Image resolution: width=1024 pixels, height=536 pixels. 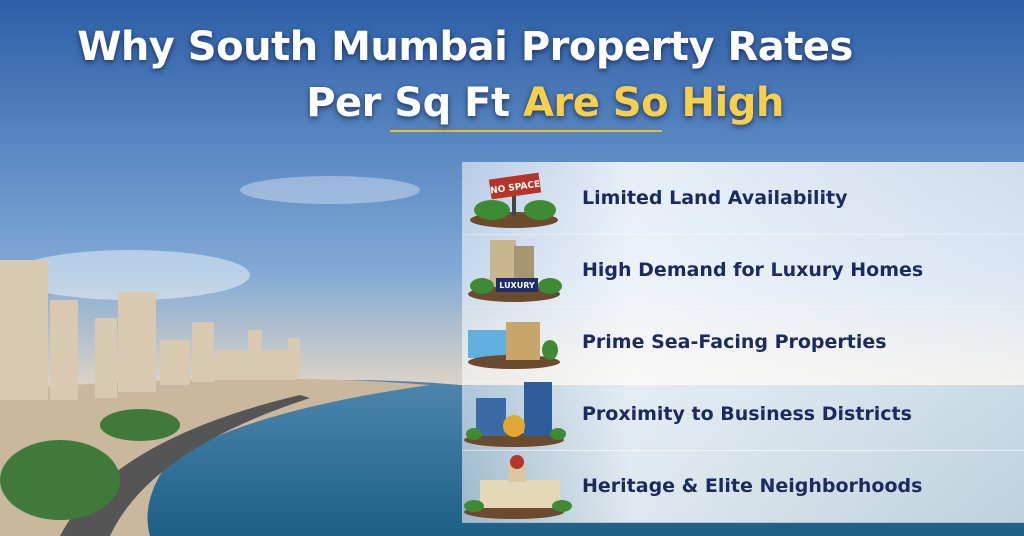 I want to click on feature-icon: LUXURY, so click(x=515, y=271).